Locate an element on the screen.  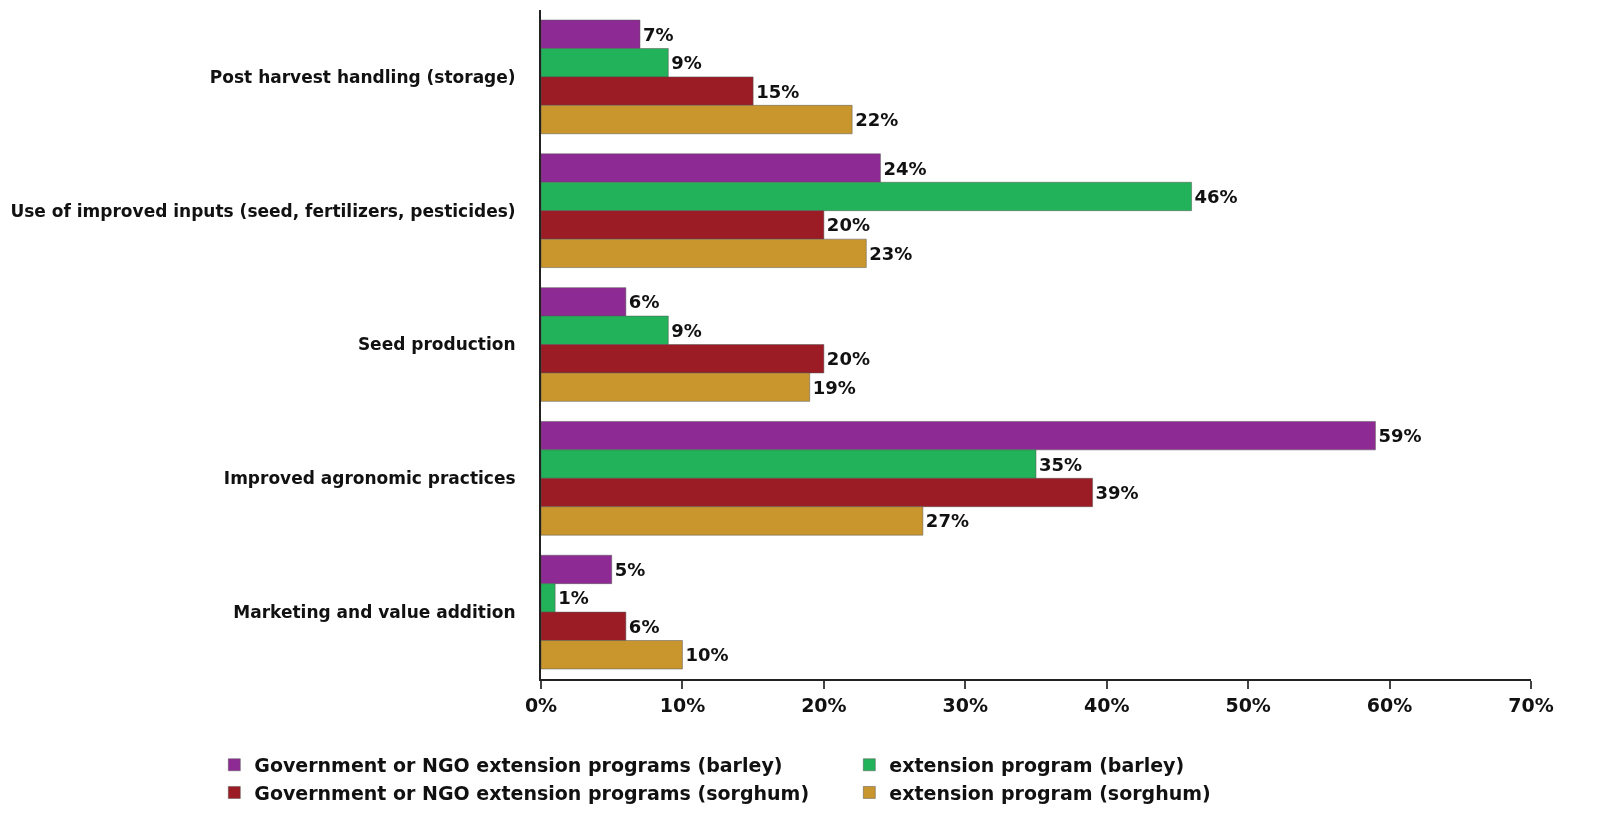
data-label: 10% is located at coordinates (707, 655).